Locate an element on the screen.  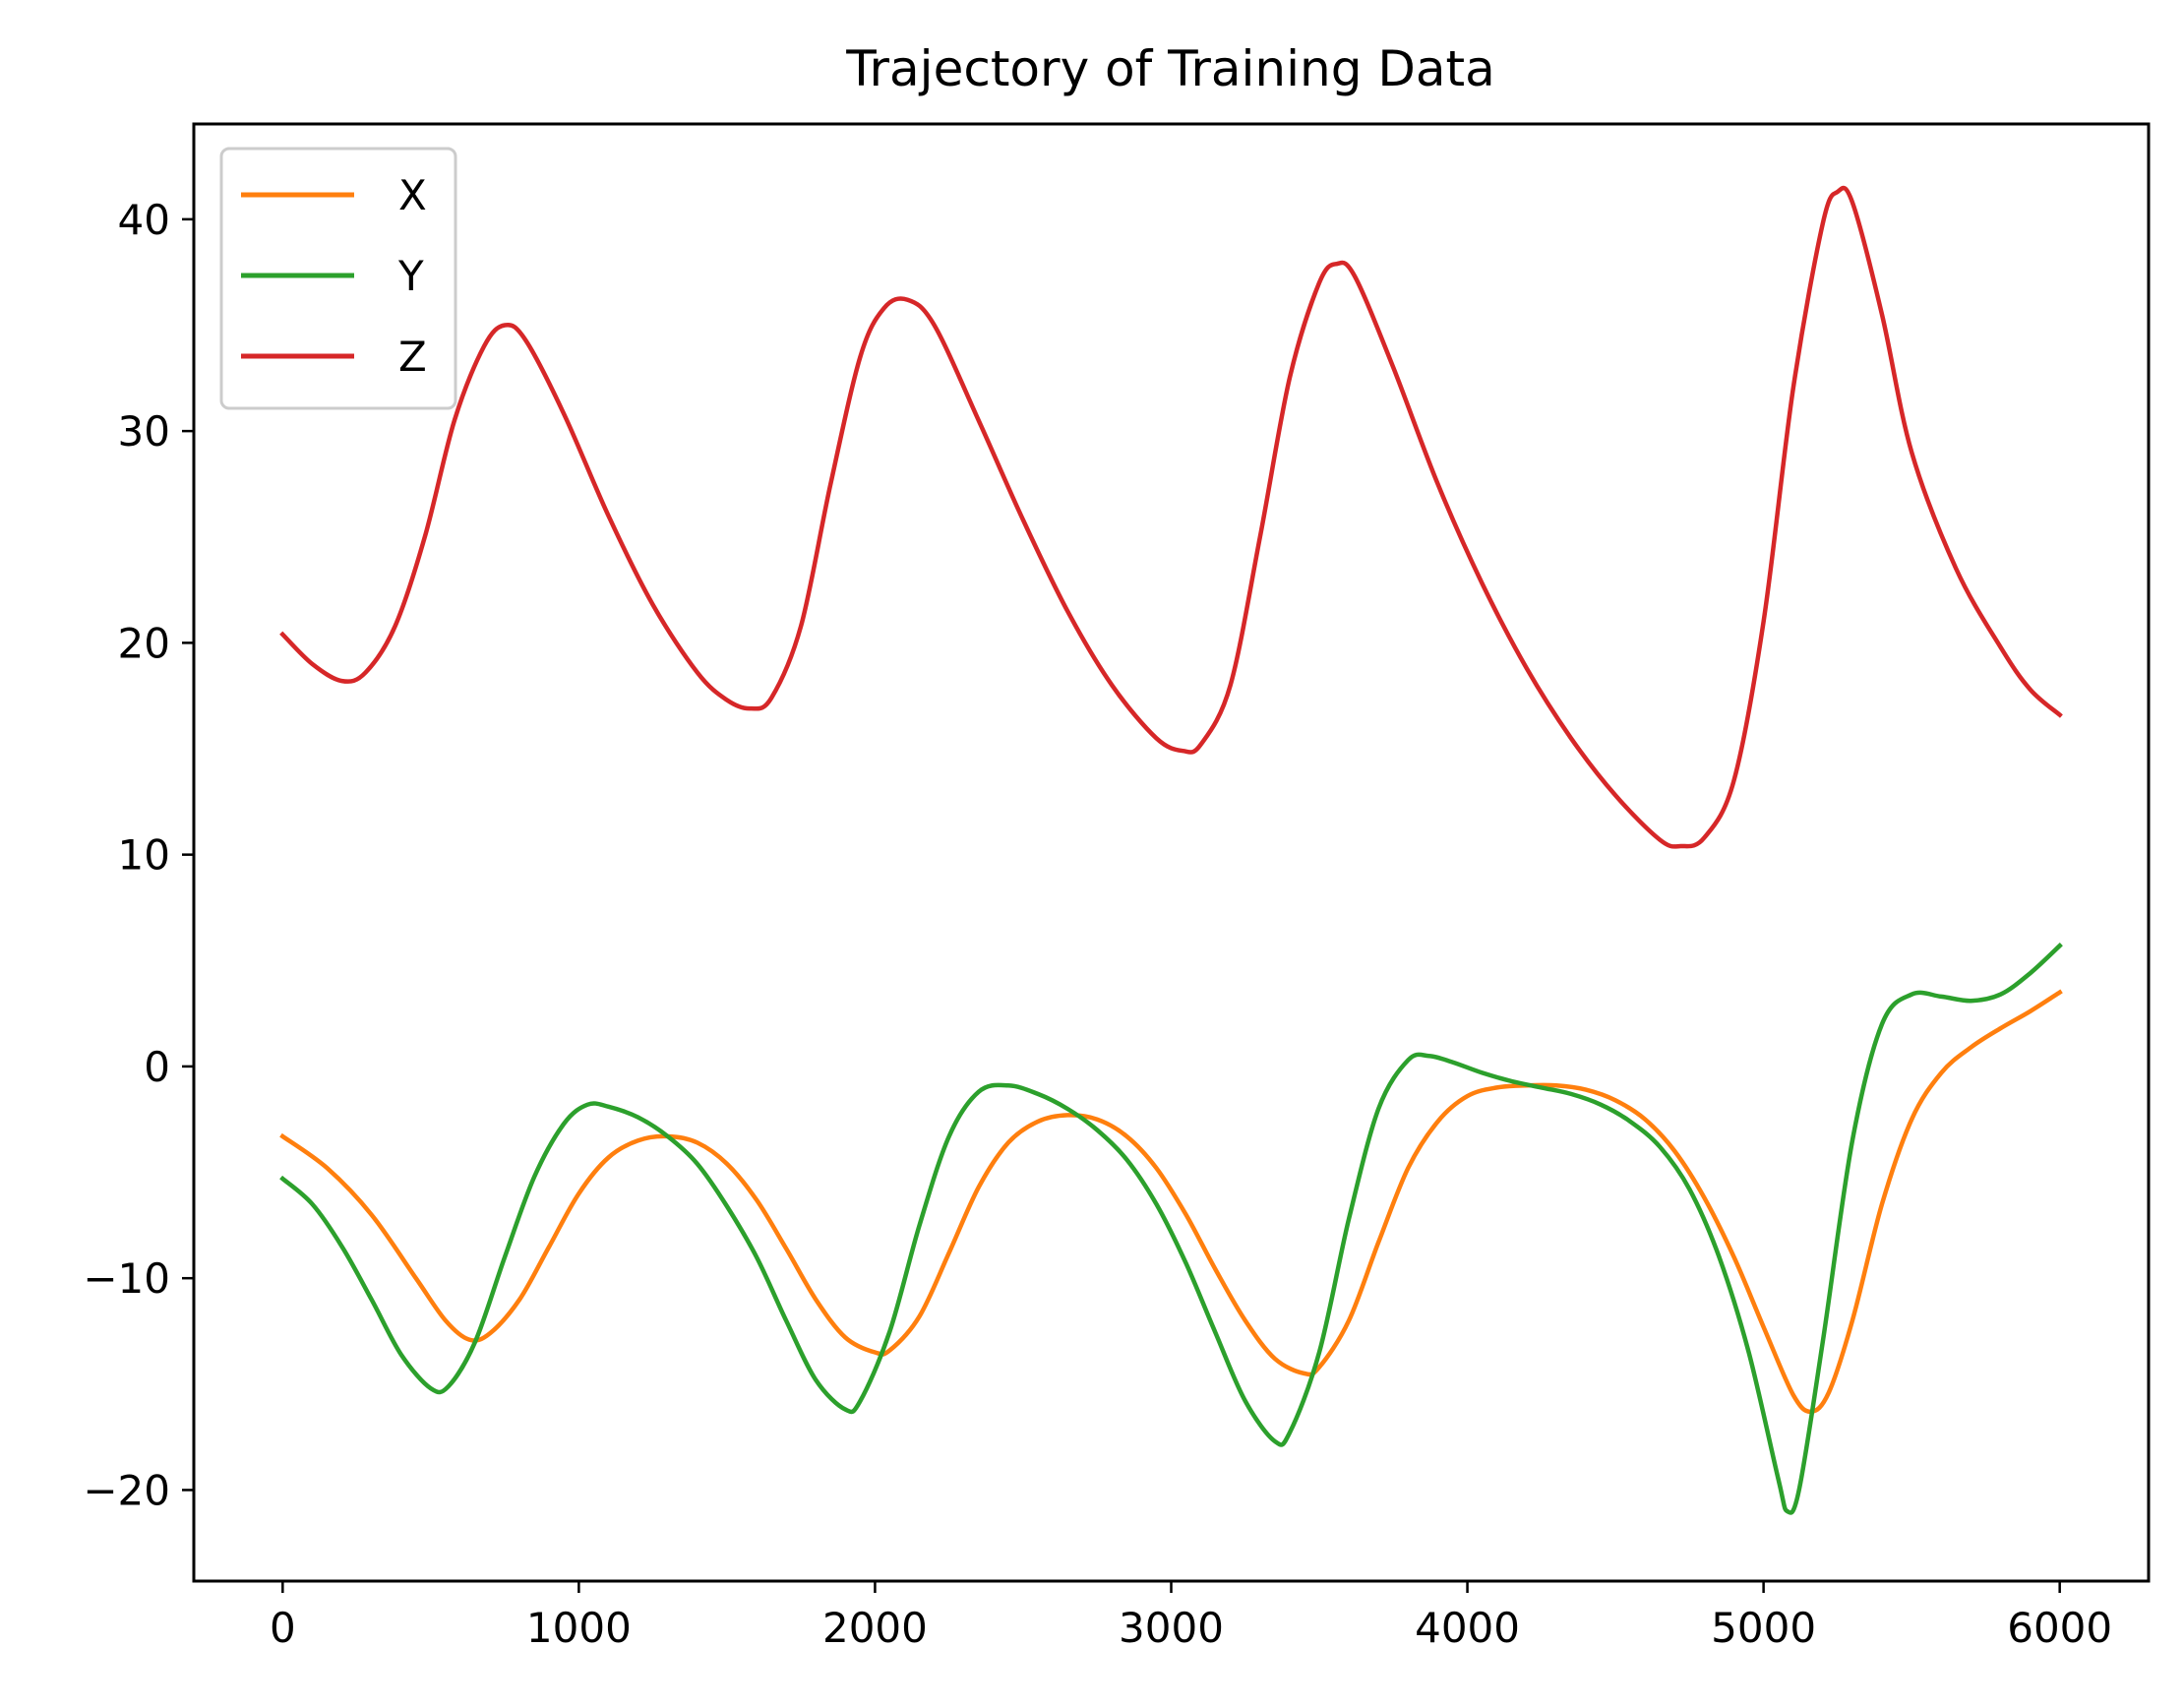
legend: XYZ is located at coordinates (338, 278).